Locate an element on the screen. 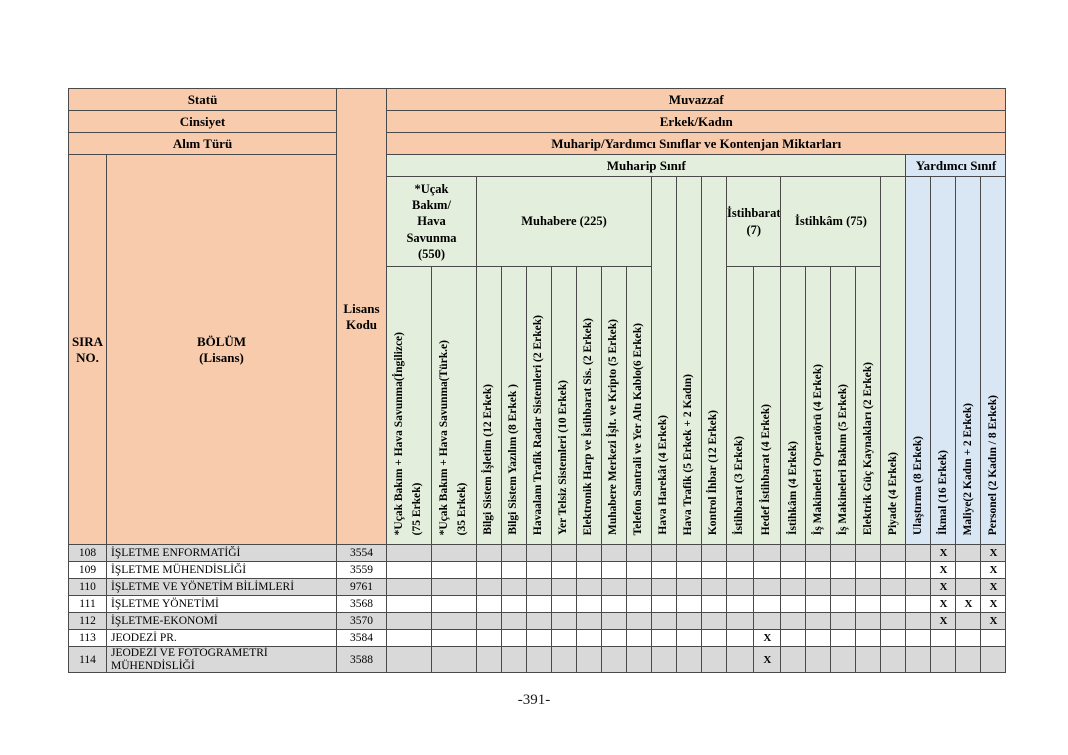 This screenshot has height=755, width=1068. erkek-kadin-value: Erkek/Kadın is located at coordinates (696, 121).